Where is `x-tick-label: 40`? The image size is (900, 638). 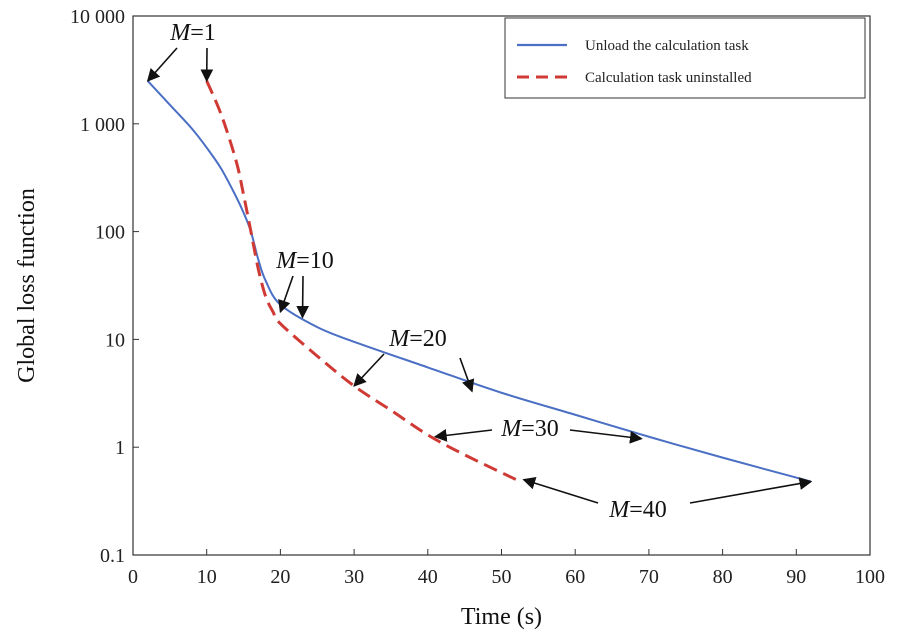 x-tick-label: 40 is located at coordinates (428, 577).